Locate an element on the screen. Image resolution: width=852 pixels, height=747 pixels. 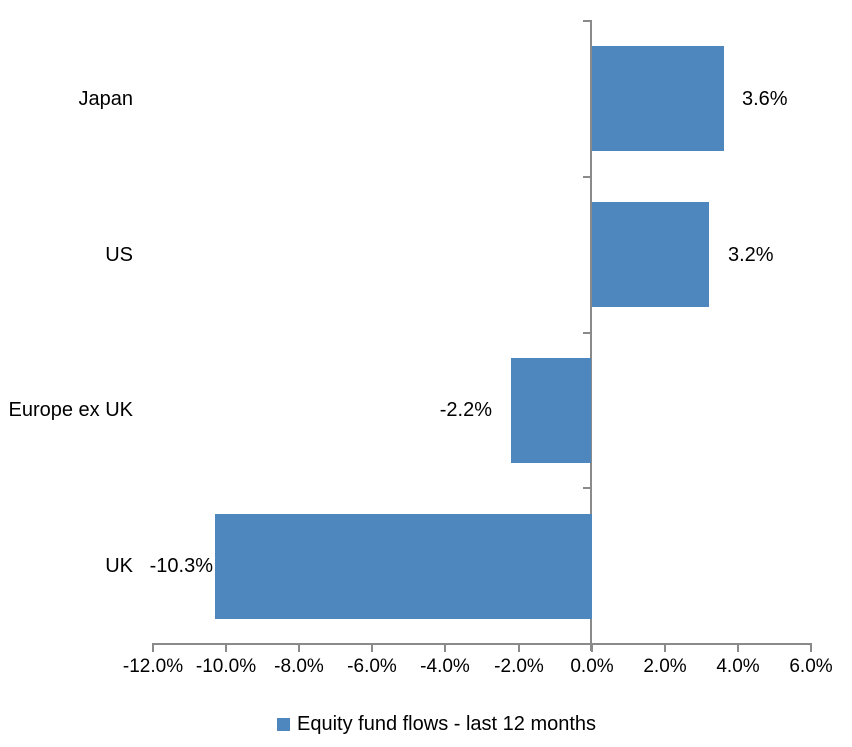
data-label: 3.2% is located at coordinates (751, 255).